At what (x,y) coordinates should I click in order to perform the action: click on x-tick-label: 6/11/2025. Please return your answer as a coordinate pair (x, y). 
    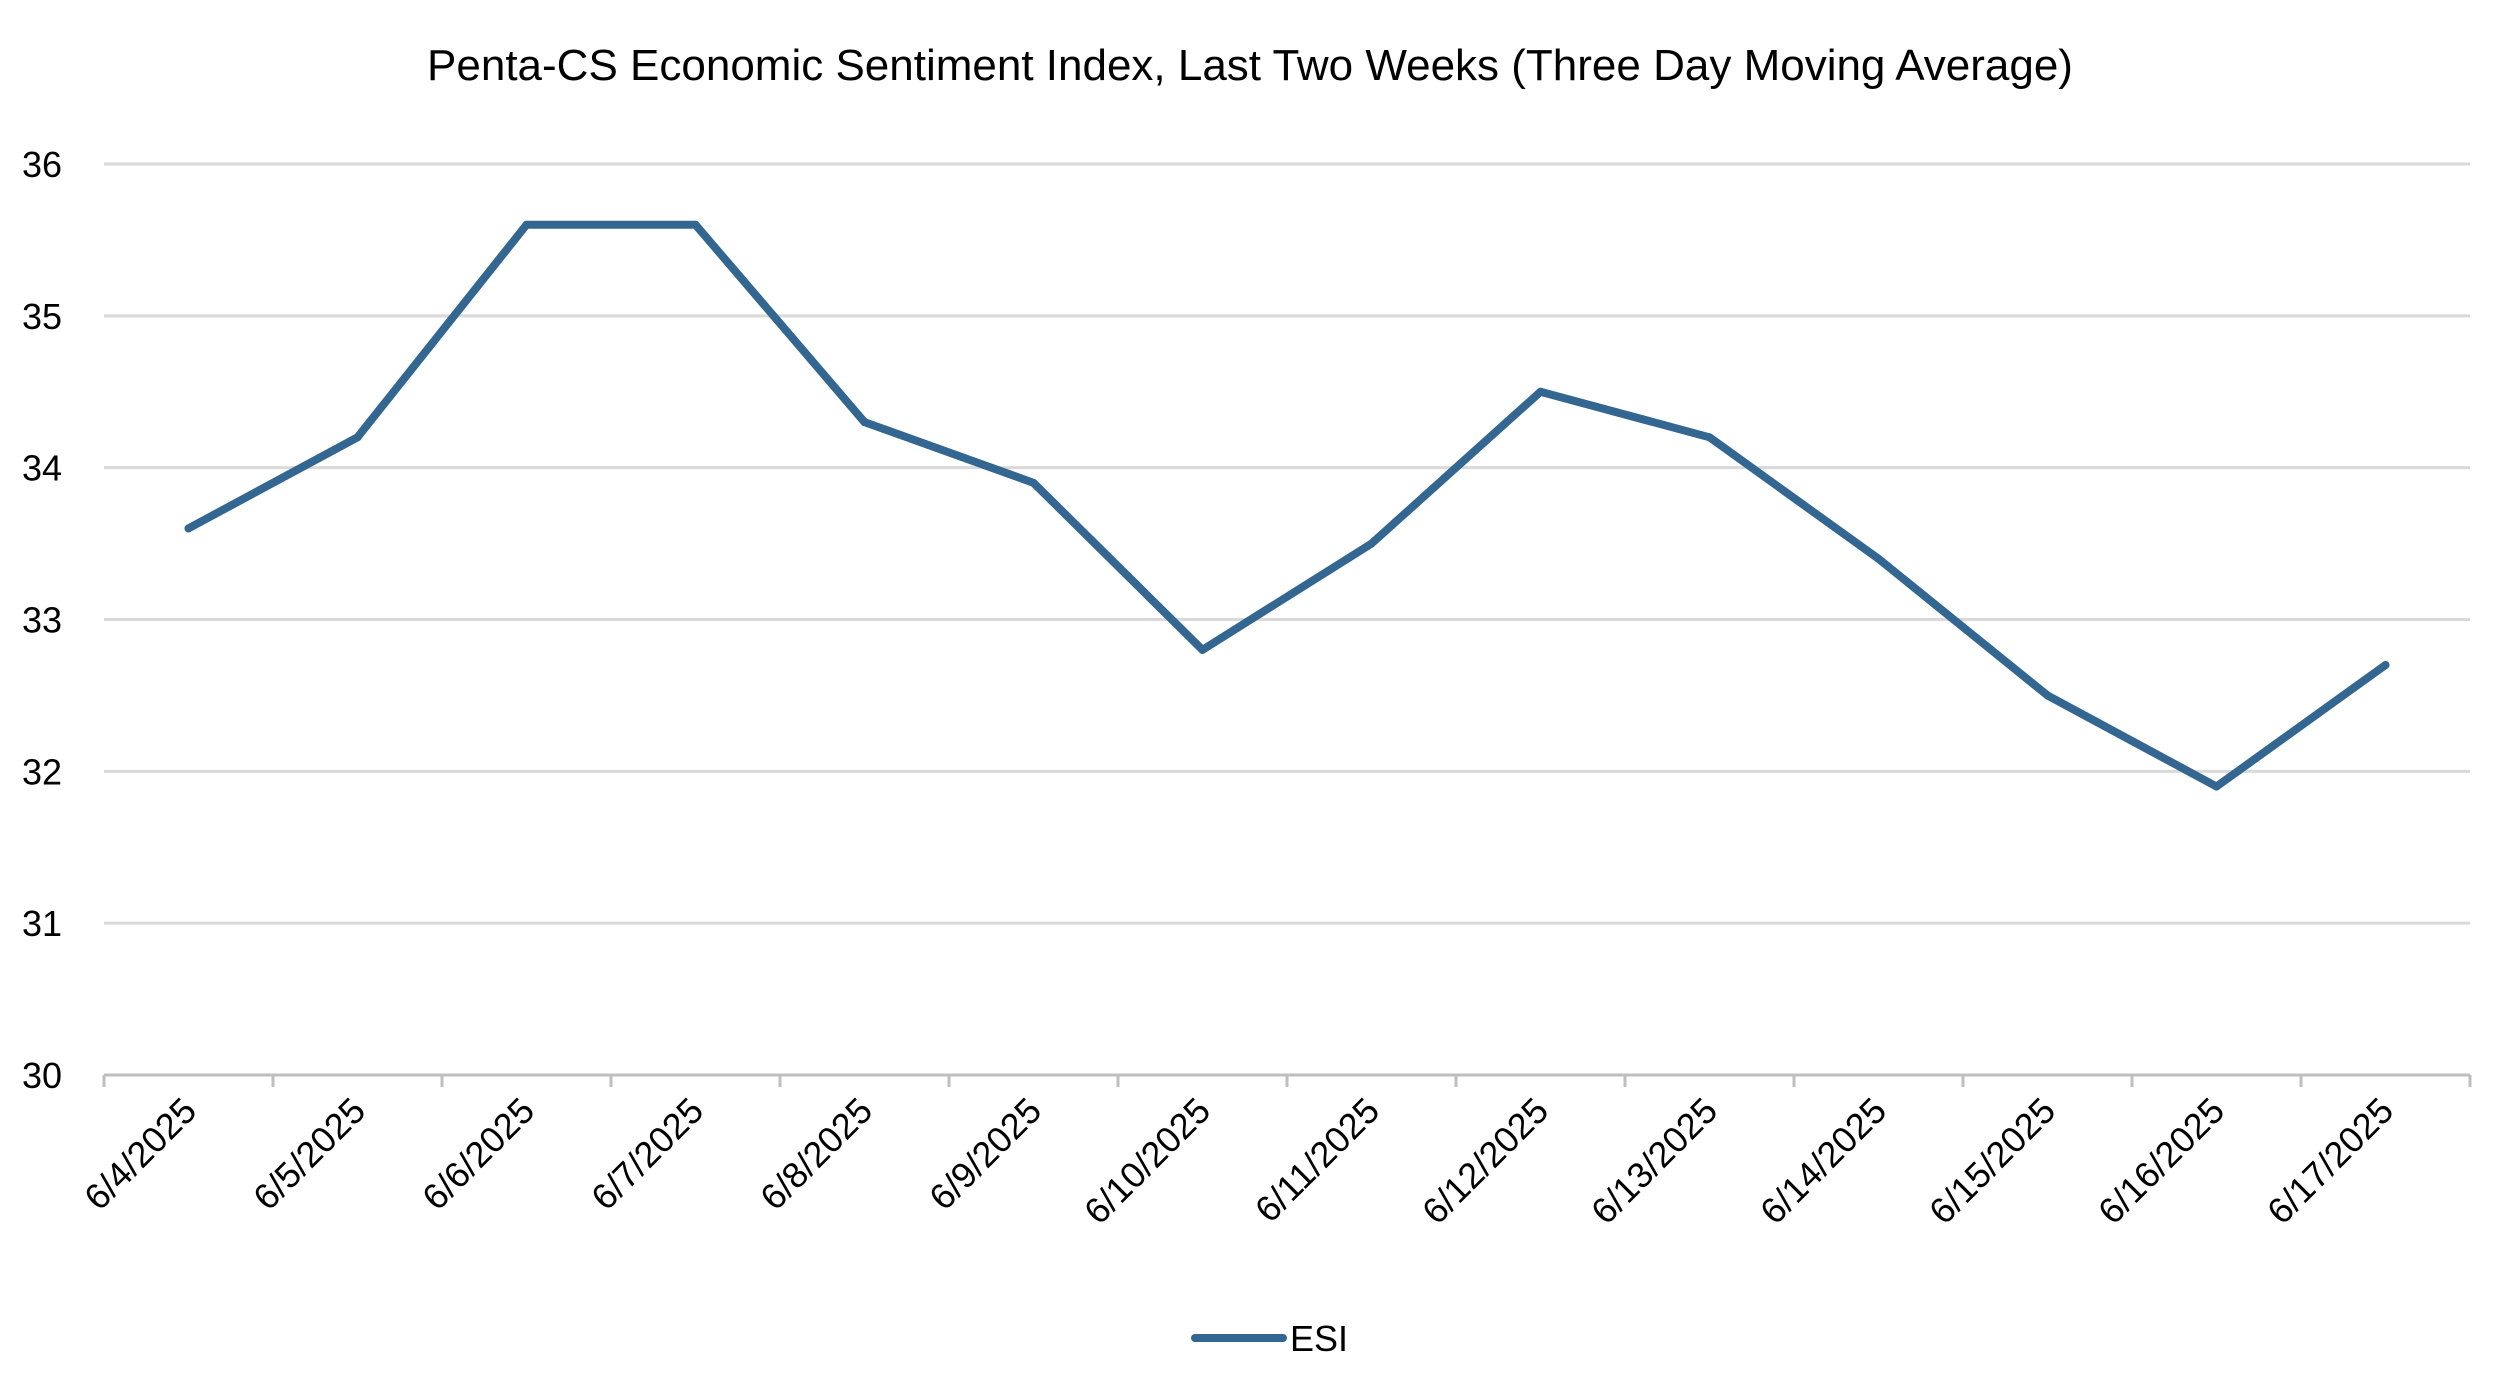
    Looking at the image, I should click on (1317, 1160).